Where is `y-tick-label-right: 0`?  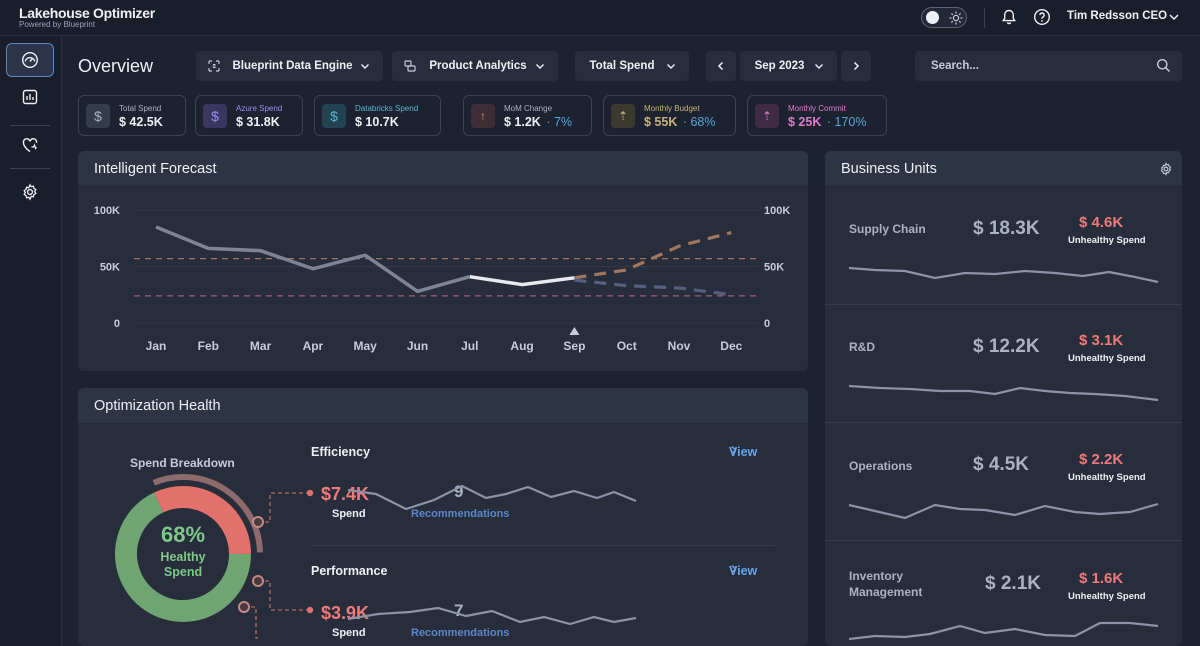
y-tick-label-right: 0 is located at coordinates (767, 324).